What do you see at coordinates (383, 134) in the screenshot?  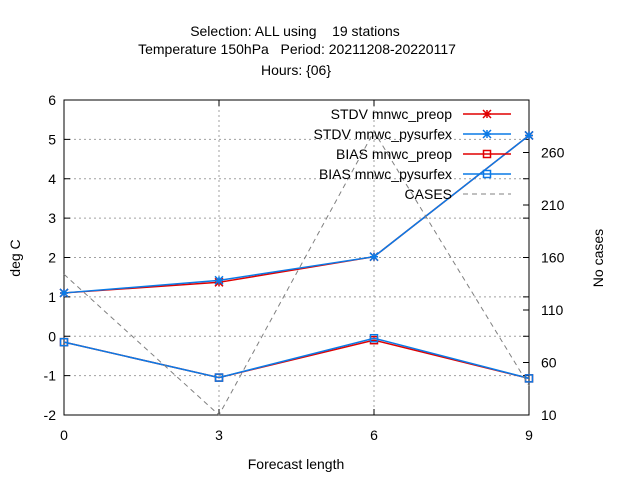 I see `legend-label: STDV mnwc_pysurfex` at bounding box center [383, 134].